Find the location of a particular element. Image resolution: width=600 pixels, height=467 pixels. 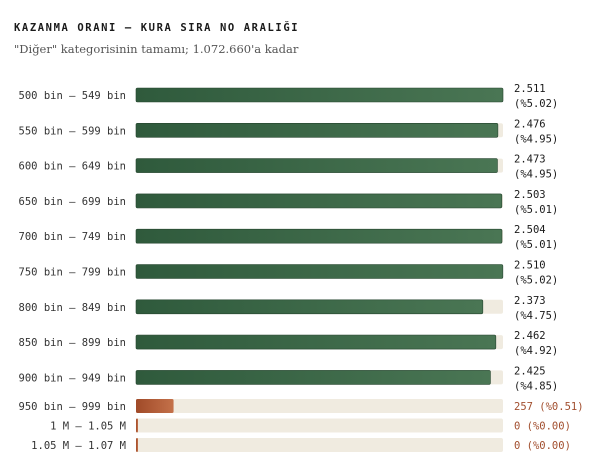

value-label: 2.510 is located at coordinates (530, 266).